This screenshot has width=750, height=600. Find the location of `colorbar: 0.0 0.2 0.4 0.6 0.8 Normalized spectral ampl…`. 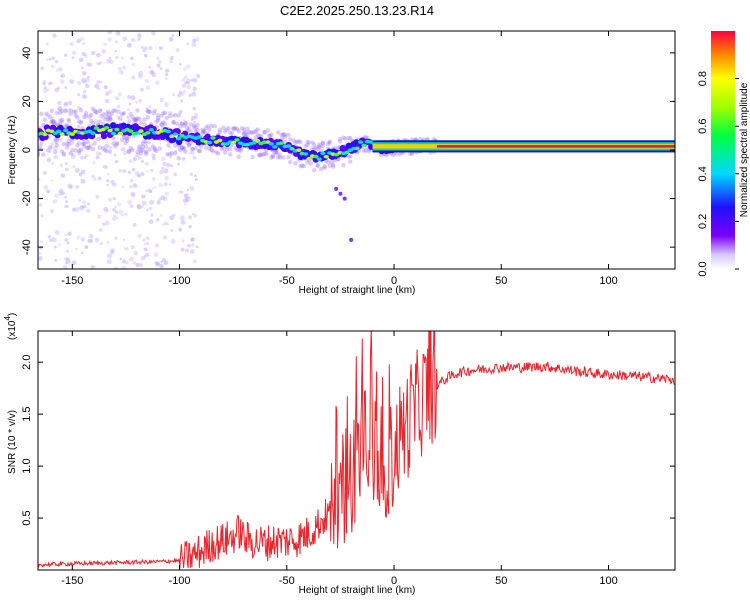

colorbar: 0.0 0.2 0.4 0.6 0.8 Normalized spectral ampl… is located at coordinates (723, 154).